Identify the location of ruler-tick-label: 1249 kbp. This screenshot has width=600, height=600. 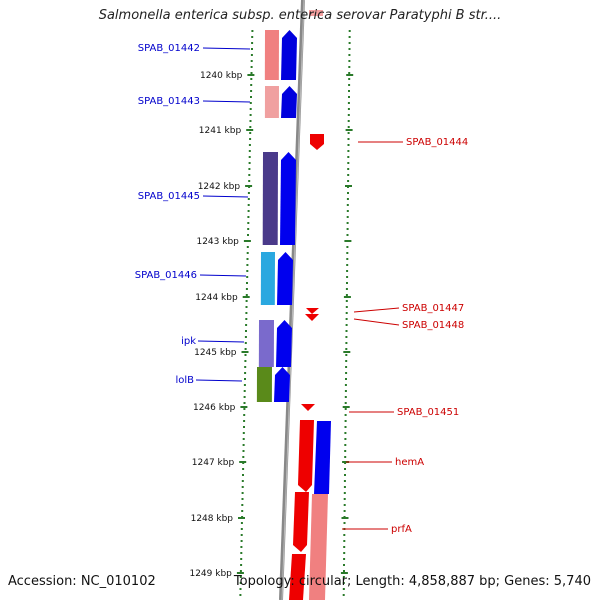
(210, 574).